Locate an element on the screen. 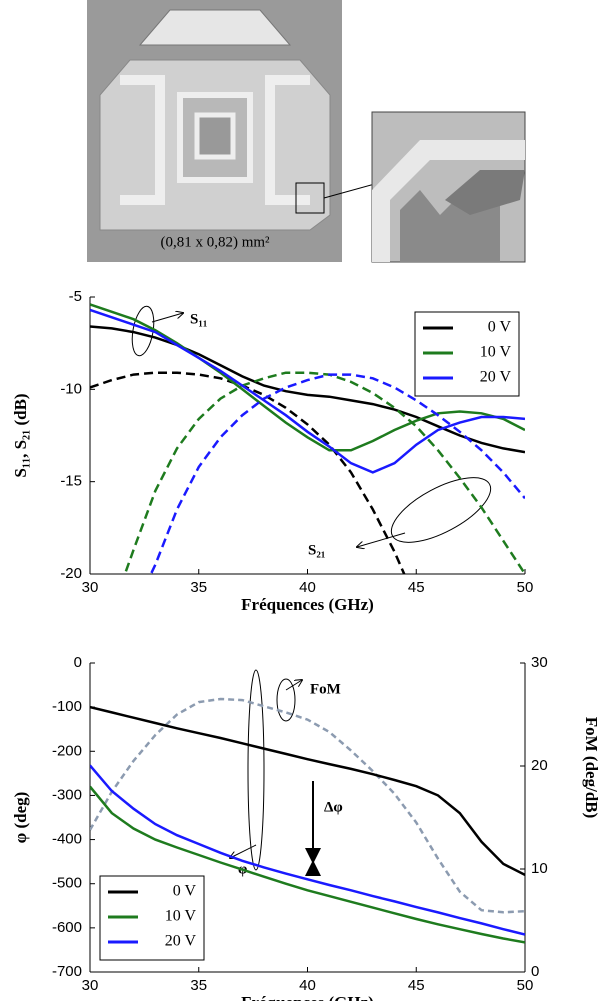 Image resolution: width=605 pixels, height=1006 pixels. y-axis-label: S₁₁, S₂₁ (dB) is located at coordinates (20, 435).